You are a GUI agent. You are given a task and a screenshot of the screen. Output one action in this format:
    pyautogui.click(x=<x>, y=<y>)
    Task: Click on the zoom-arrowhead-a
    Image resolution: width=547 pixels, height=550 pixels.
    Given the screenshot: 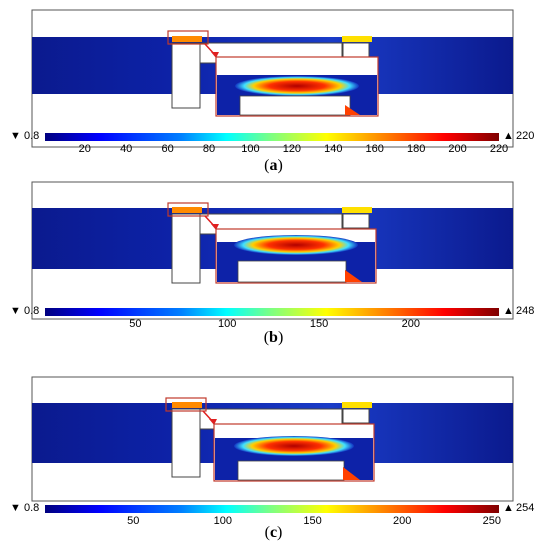 What is the action you would take?
    pyautogui.click(x=215, y=55)
    